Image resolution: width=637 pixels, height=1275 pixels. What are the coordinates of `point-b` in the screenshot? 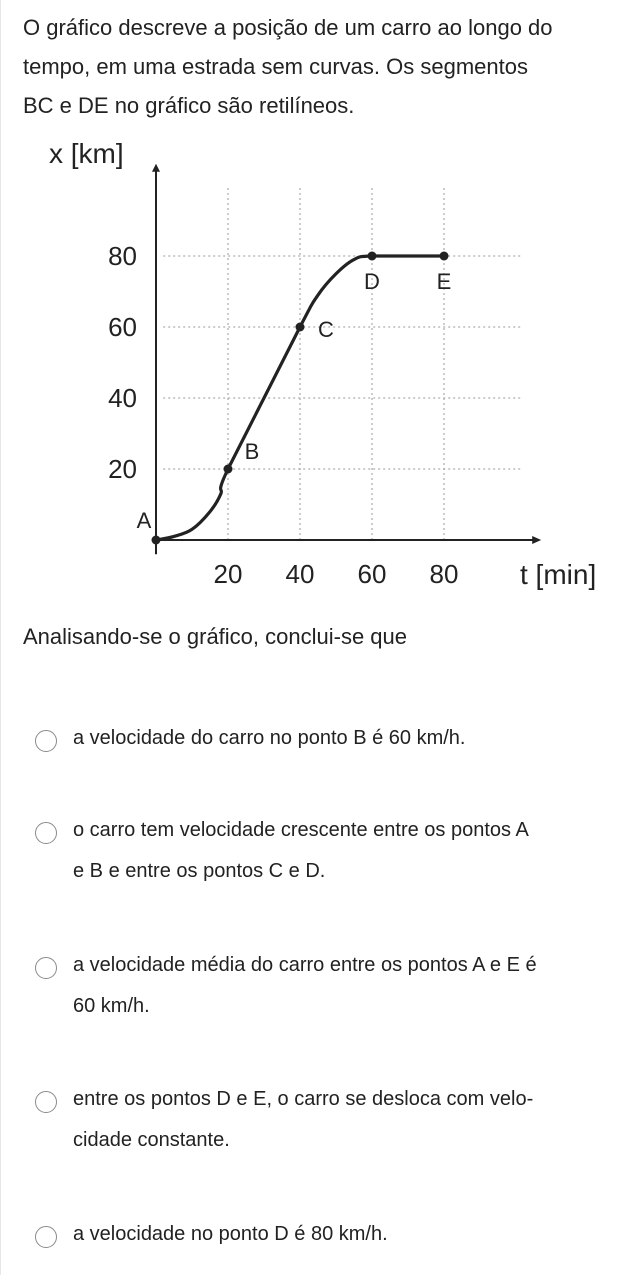 It's located at (228, 469).